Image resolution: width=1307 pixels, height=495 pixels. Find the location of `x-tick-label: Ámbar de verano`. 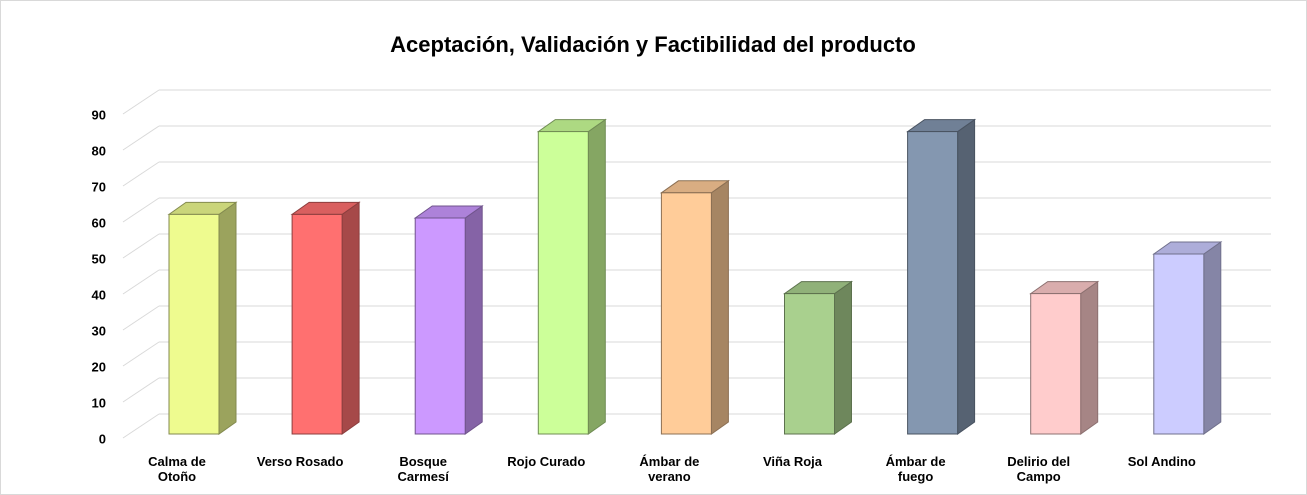

x-tick-label: Ámbar de verano is located at coordinates (669, 469).